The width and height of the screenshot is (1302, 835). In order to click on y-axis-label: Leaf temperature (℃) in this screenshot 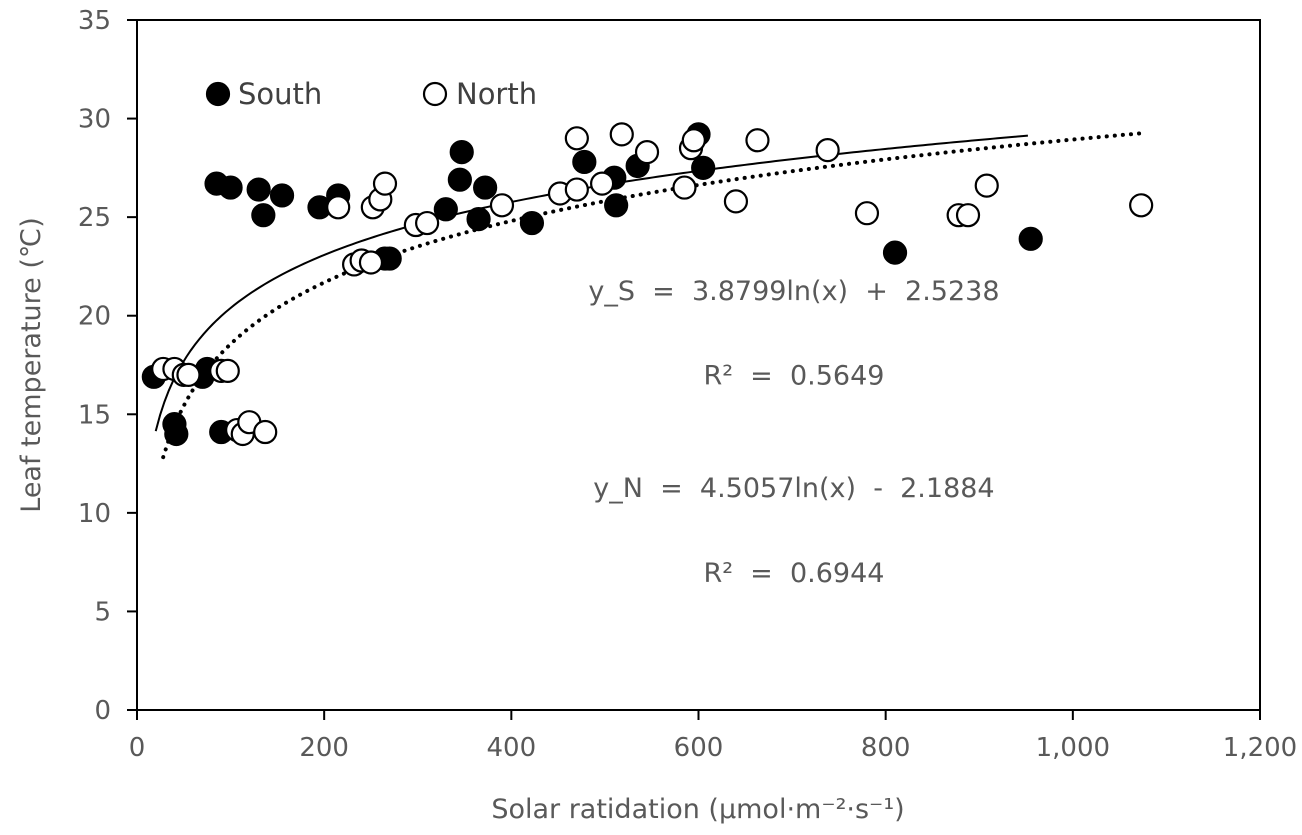, I will do `click(31, 365)`.